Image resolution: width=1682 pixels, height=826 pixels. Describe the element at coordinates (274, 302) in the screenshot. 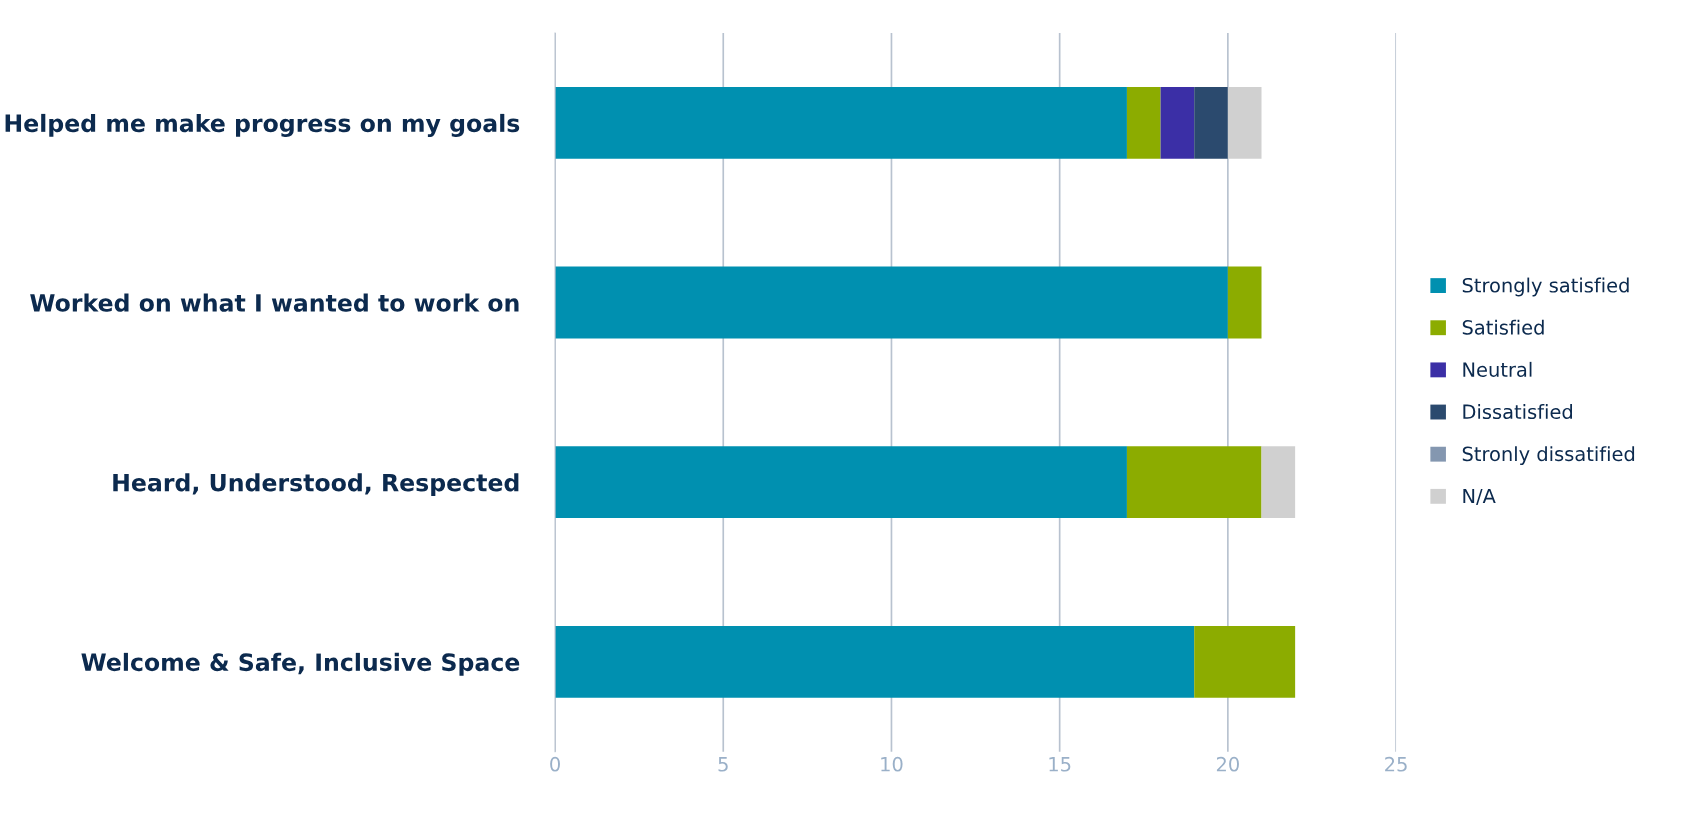

I see `y-tick-label: Worked on what I wanted to work on` at that location.